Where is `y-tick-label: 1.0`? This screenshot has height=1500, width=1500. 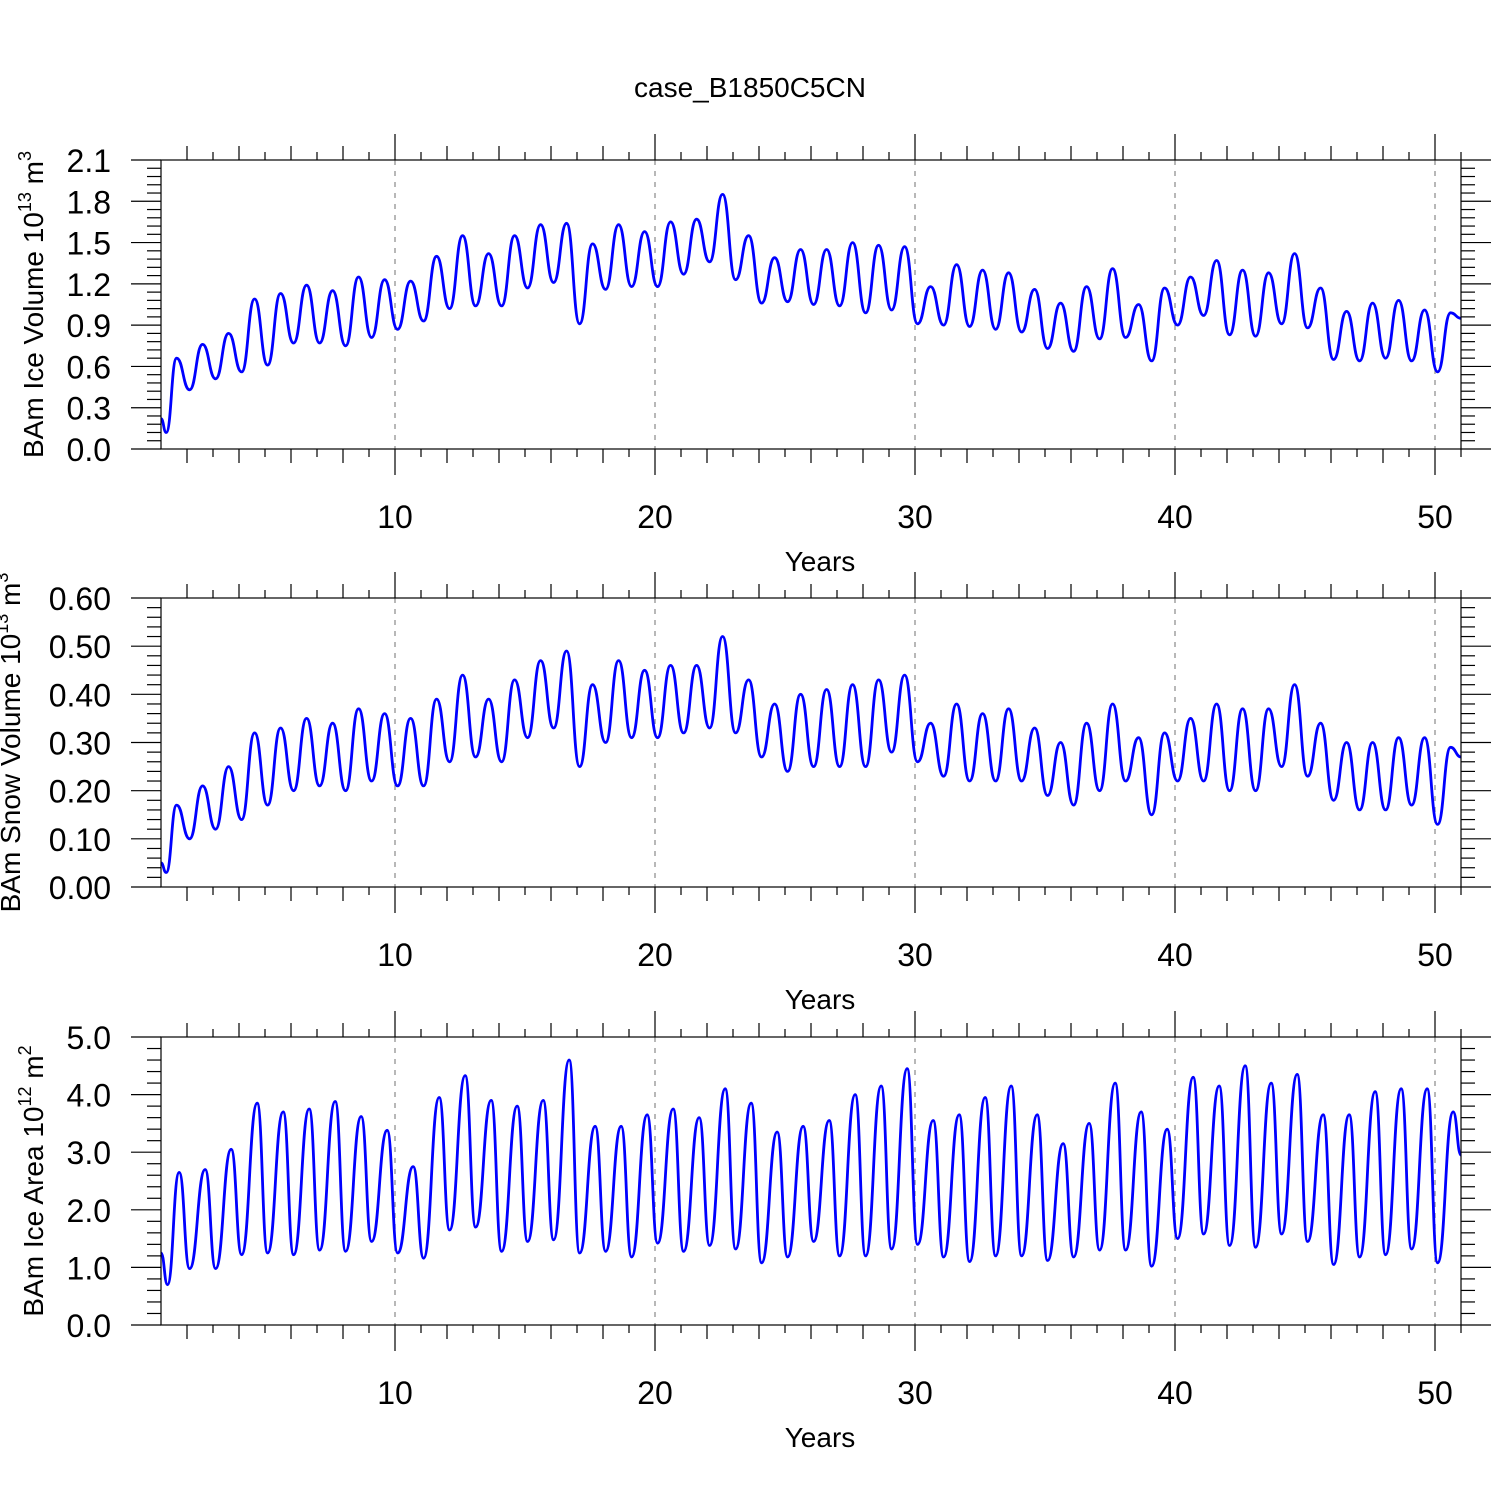
y-tick-label: 1.0 is located at coordinates (89, 1268).